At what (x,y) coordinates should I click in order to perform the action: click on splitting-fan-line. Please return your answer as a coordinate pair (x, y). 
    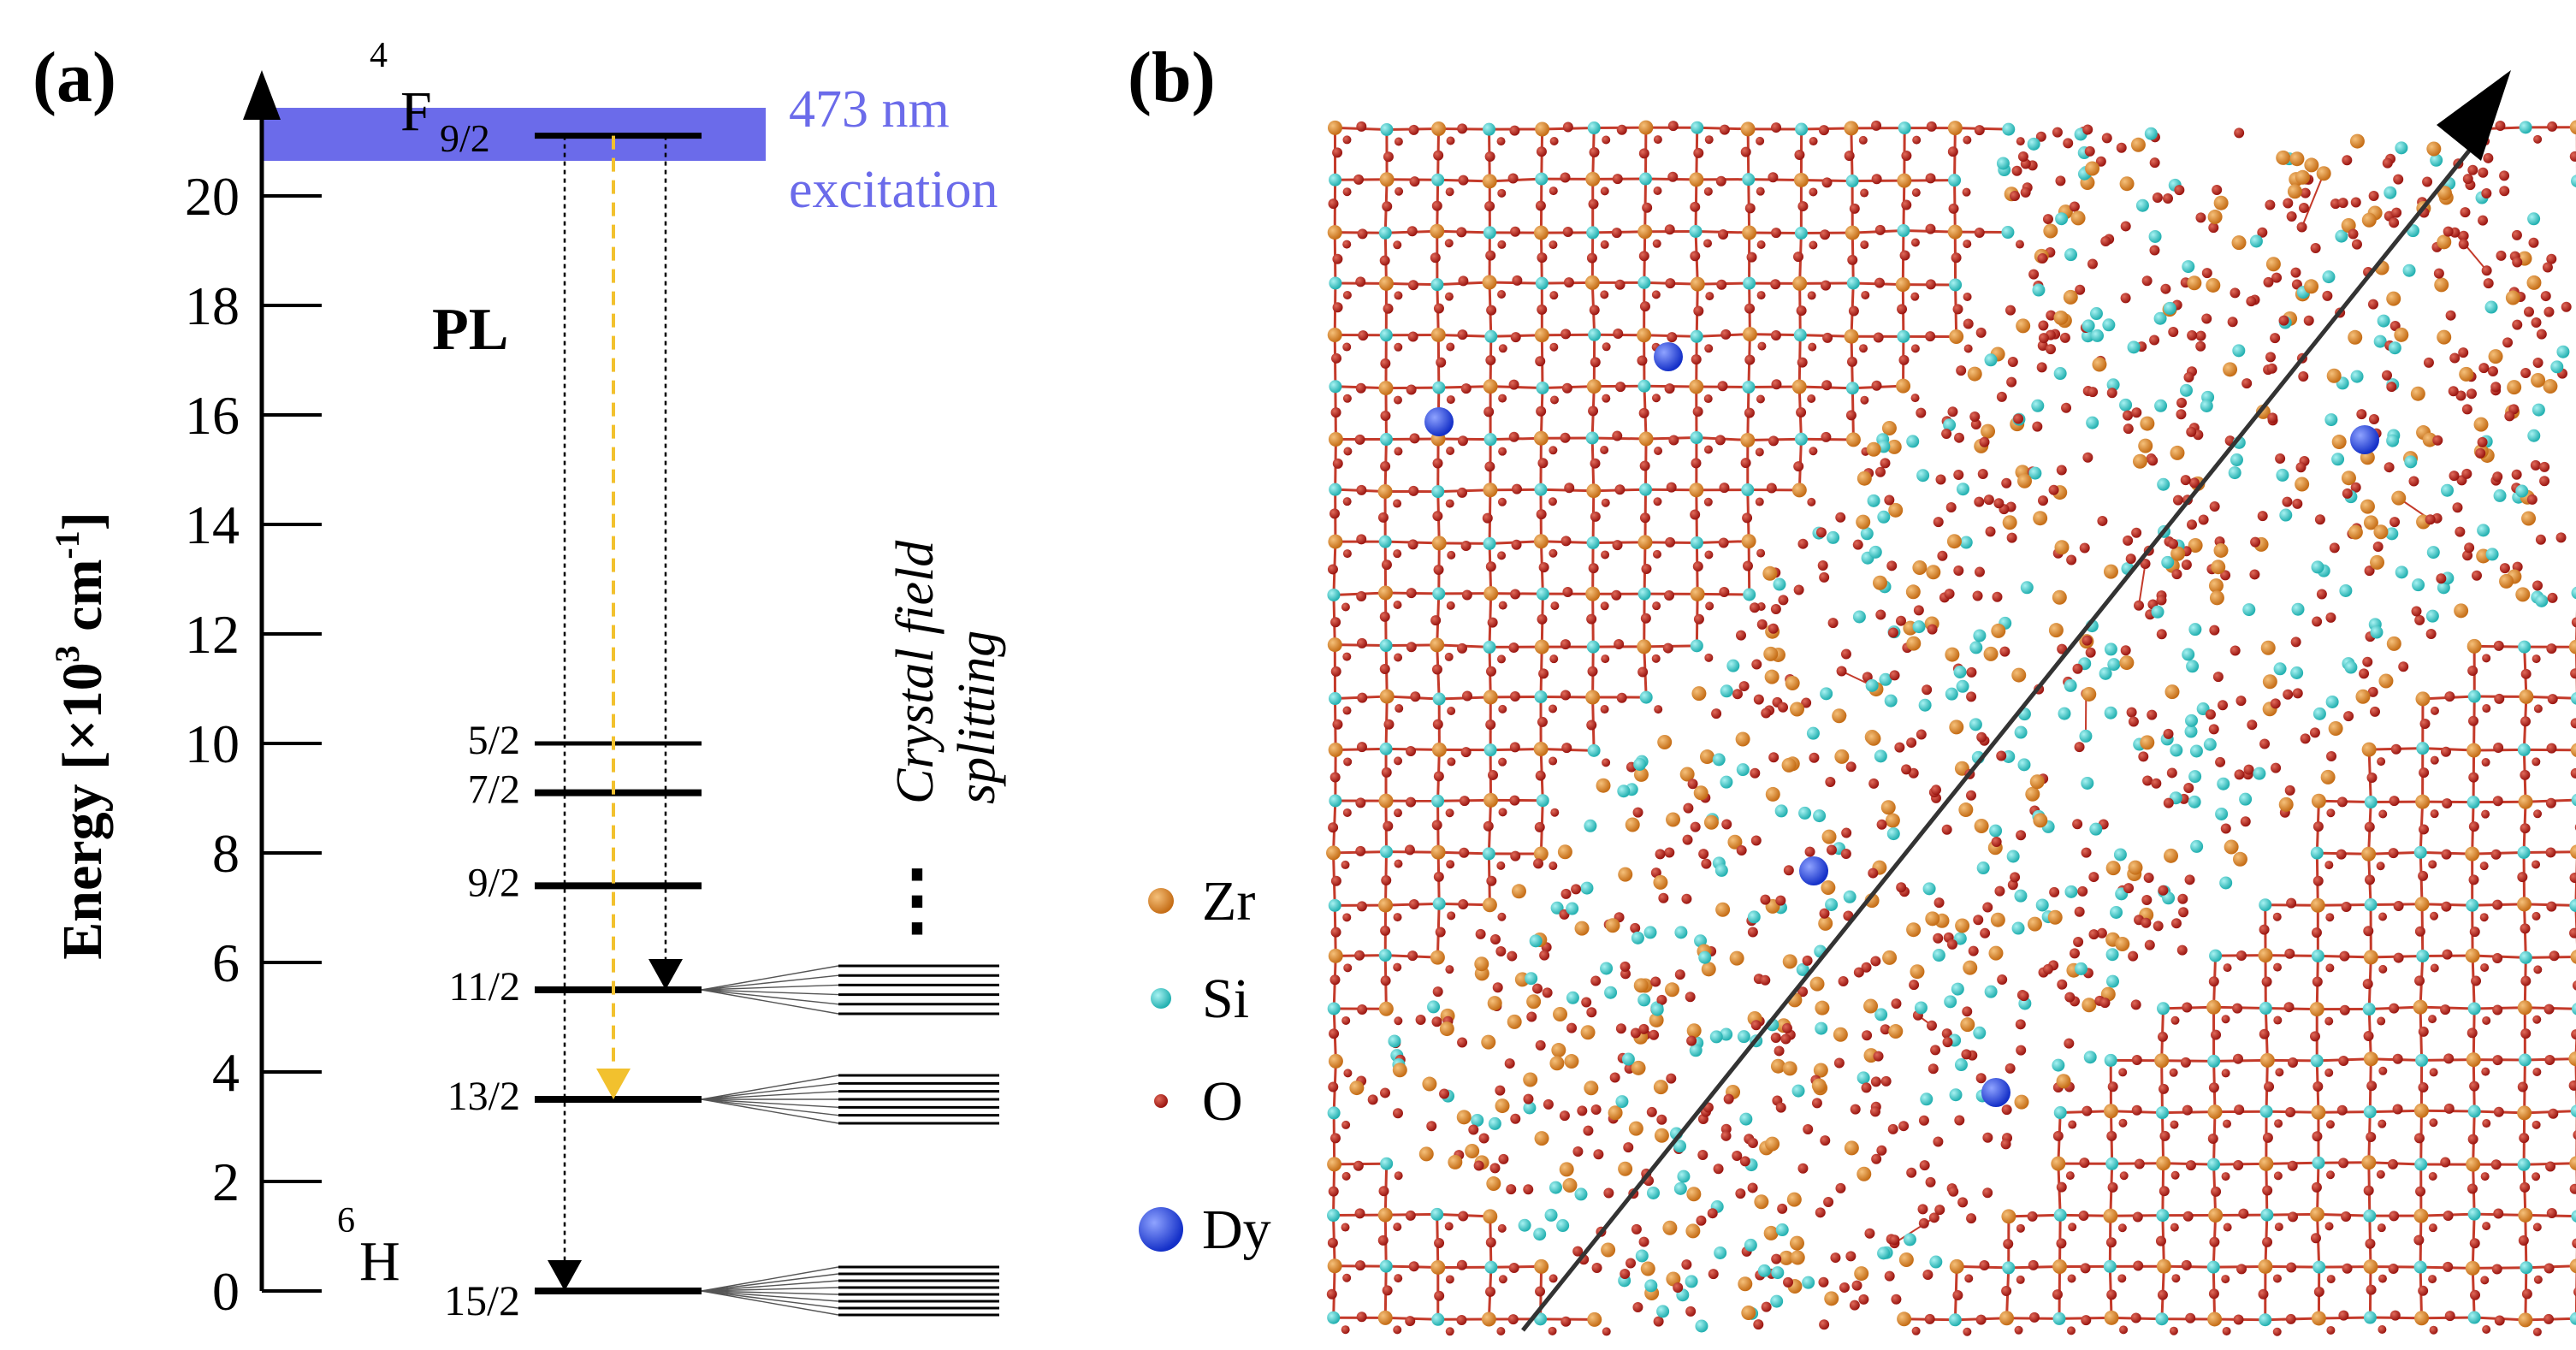
    Looking at the image, I should click on (770, 982).